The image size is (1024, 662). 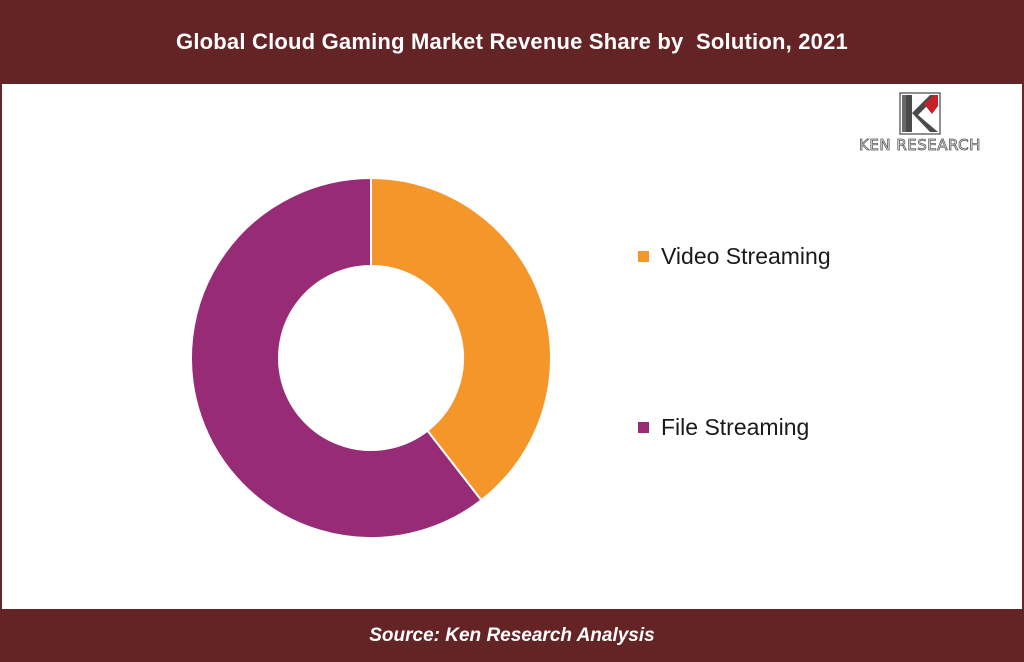 What do you see at coordinates (643, 256) in the screenshot?
I see `legend-swatch-video-streaming` at bounding box center [643, 256].